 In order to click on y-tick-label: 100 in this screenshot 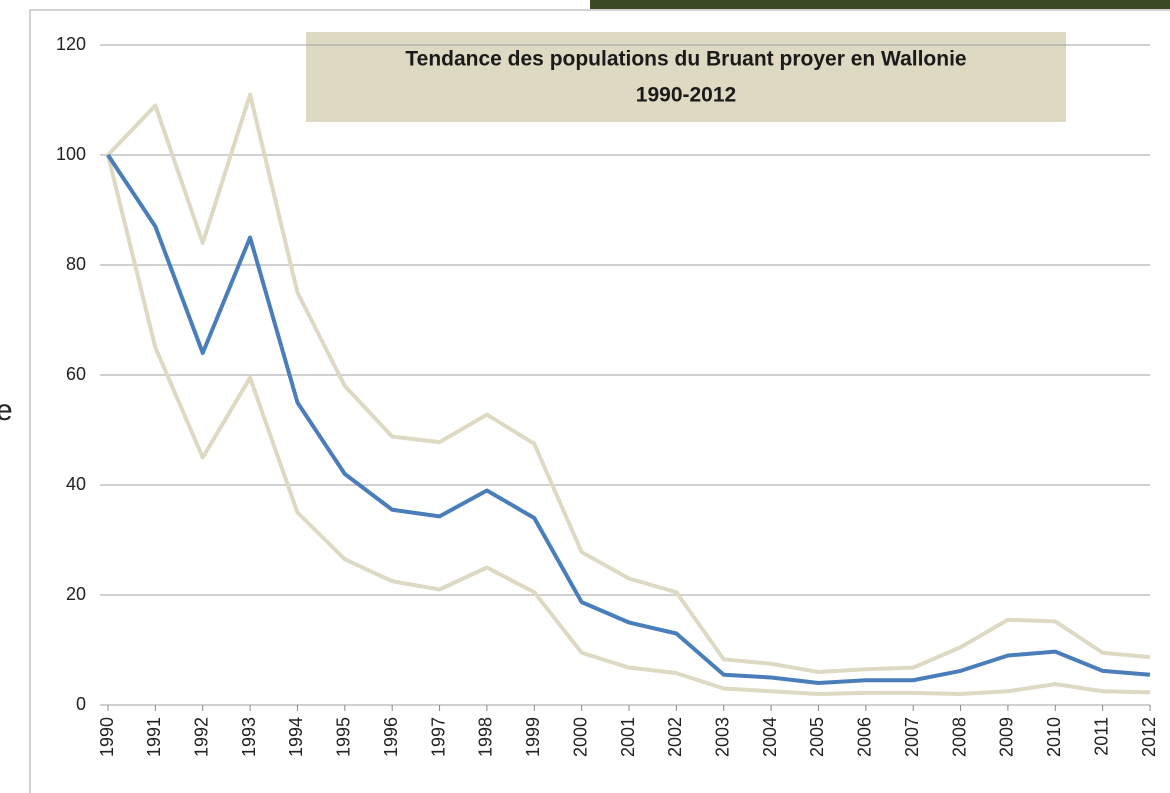, I will do `click(71, 154)`.